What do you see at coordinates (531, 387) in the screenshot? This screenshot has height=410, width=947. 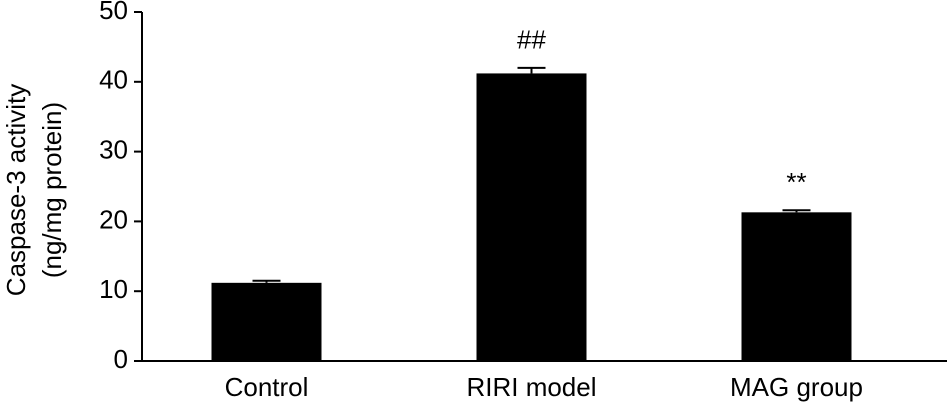 I see `x-tick-label: RIRI model` at bounding box center [531, 387].